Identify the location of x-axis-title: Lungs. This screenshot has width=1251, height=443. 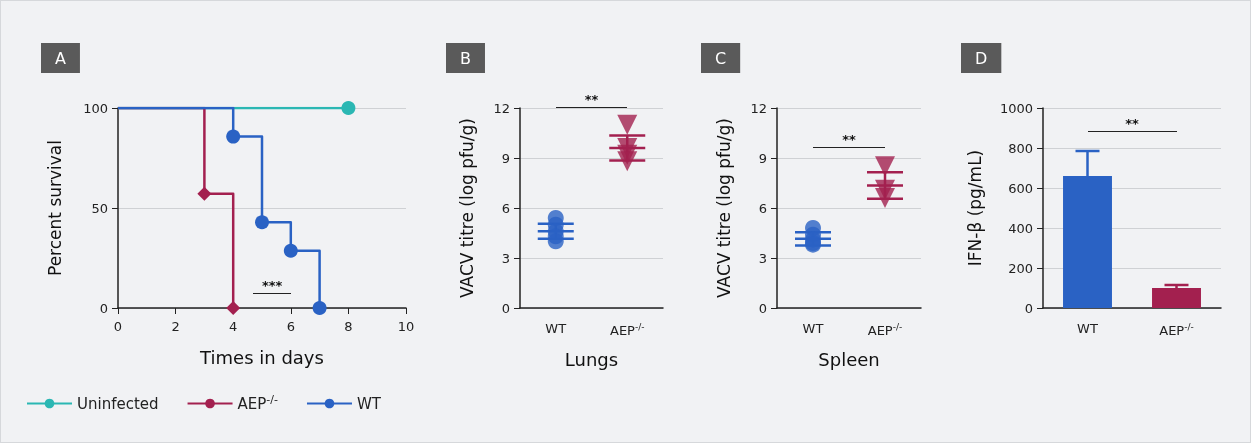
(591, 359).